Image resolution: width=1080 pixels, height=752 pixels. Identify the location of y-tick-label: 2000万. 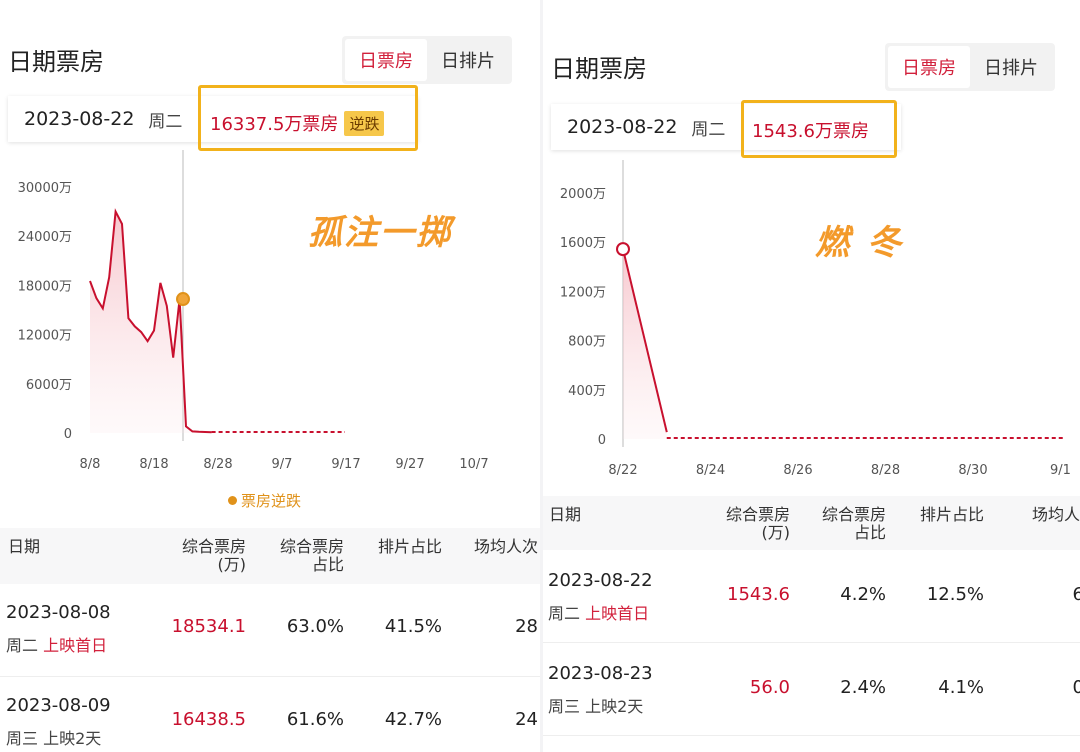
(583, 194).